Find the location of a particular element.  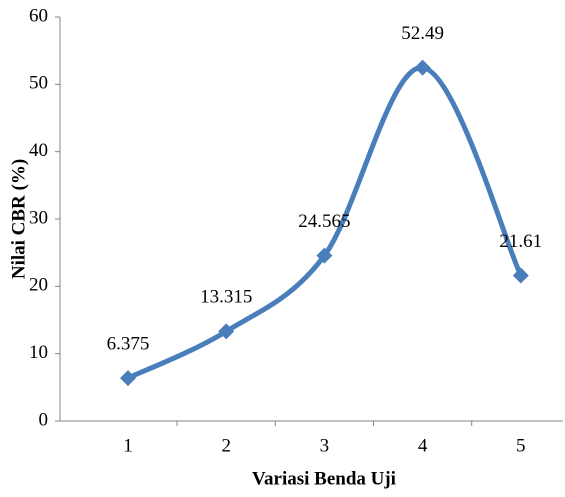

x-tick-label: 5 is located at coordinates (521, 445).